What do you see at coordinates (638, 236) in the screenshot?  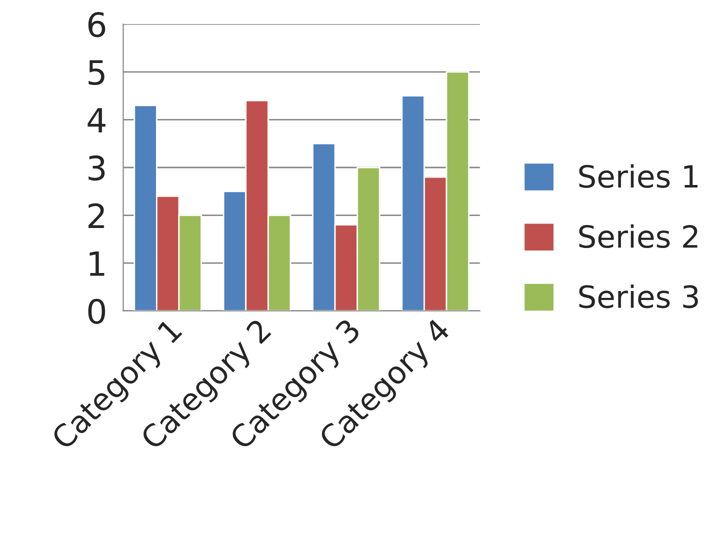 I see `legend-label: Series 2` at bounding box center [638, 236].